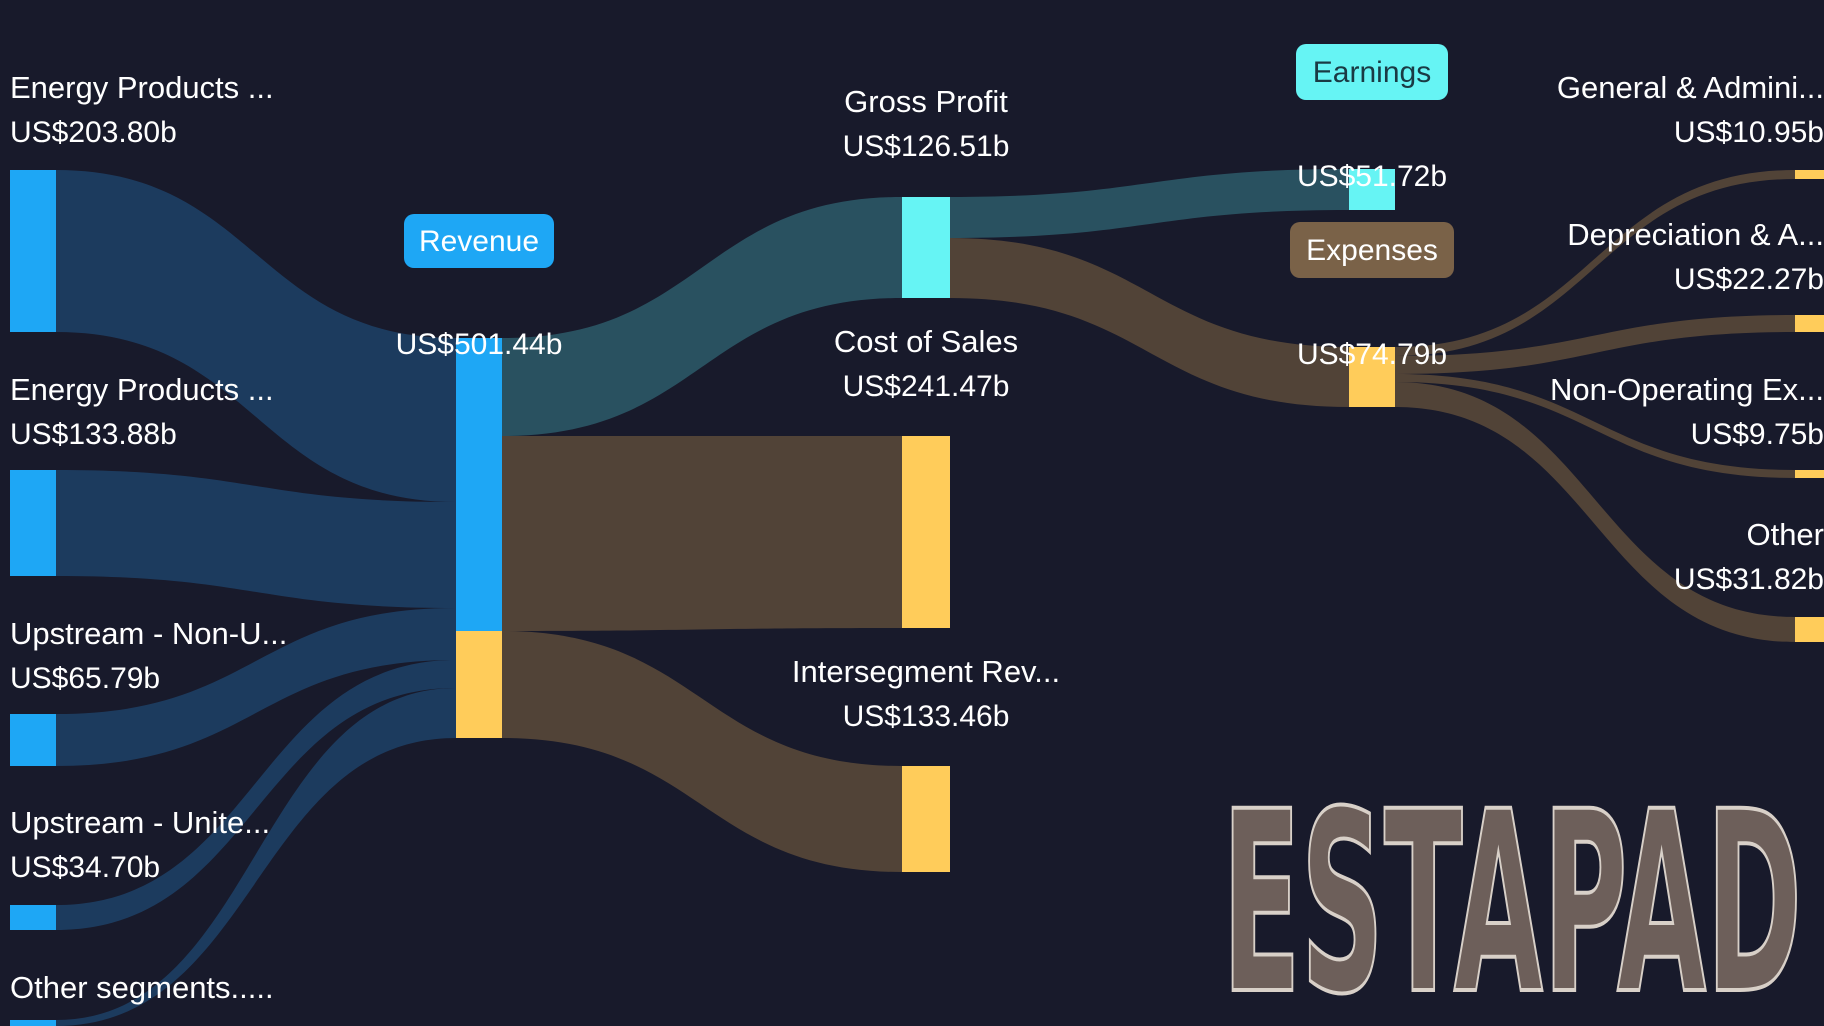 The height and width of the screenshot is (1026, 1824). Describe the element at coordinates (1809, 629) in the screenshot. I see `node-bar-other_expenses` at that location.